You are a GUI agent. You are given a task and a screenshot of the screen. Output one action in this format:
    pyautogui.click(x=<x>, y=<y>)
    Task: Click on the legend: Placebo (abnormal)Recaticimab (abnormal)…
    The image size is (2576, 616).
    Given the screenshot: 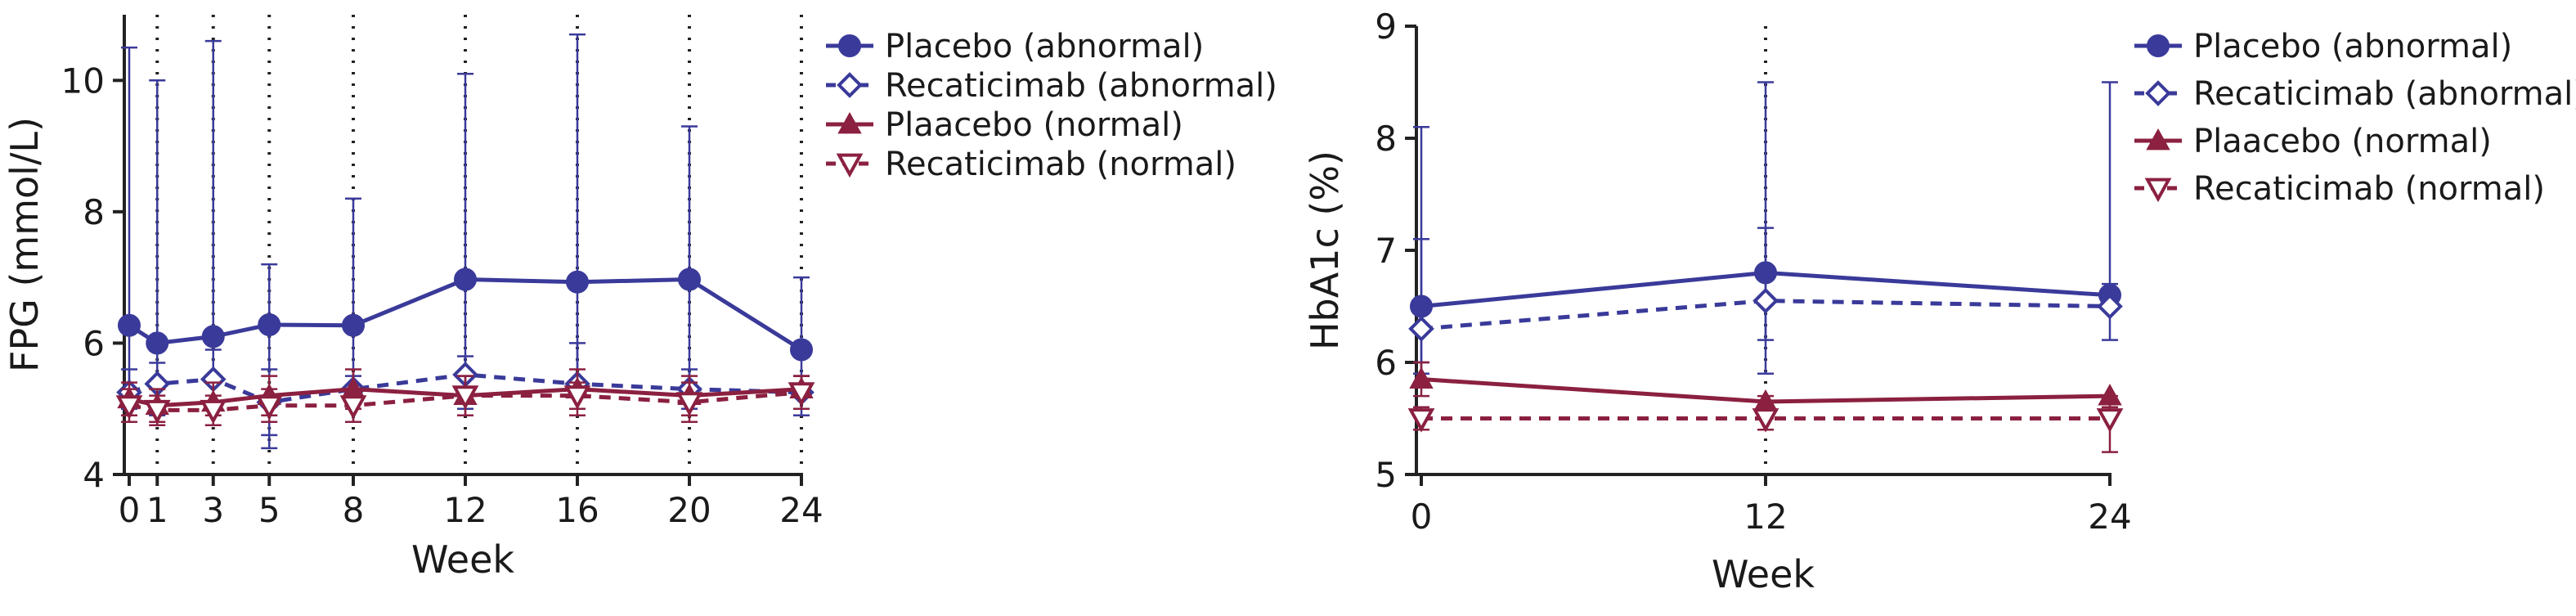 What is the action you would take?
    pyautogui.click(x=1051, y=105)
    